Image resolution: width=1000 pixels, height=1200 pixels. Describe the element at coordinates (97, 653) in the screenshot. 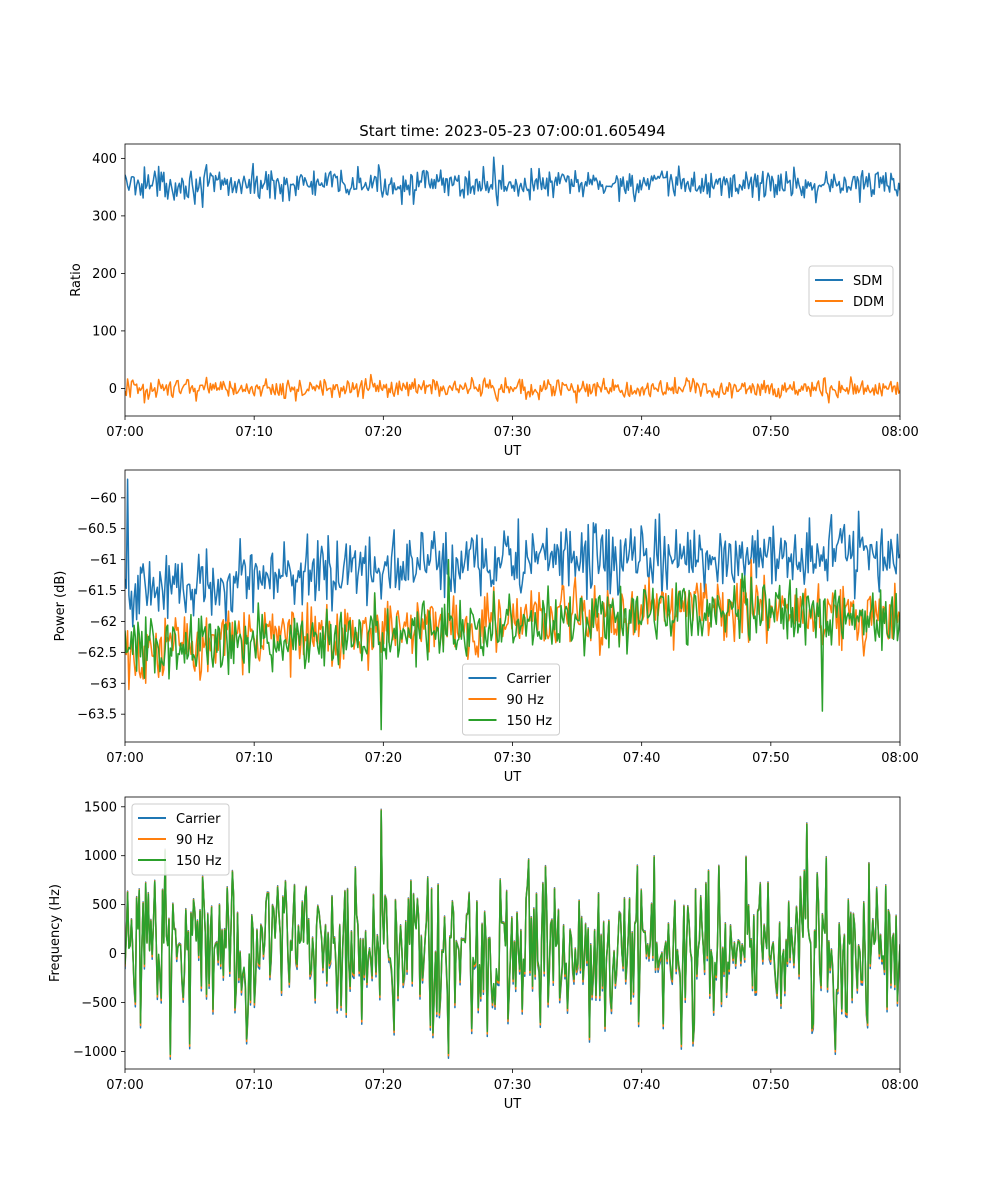

I see `y-tick-label: −62.5` at that location.